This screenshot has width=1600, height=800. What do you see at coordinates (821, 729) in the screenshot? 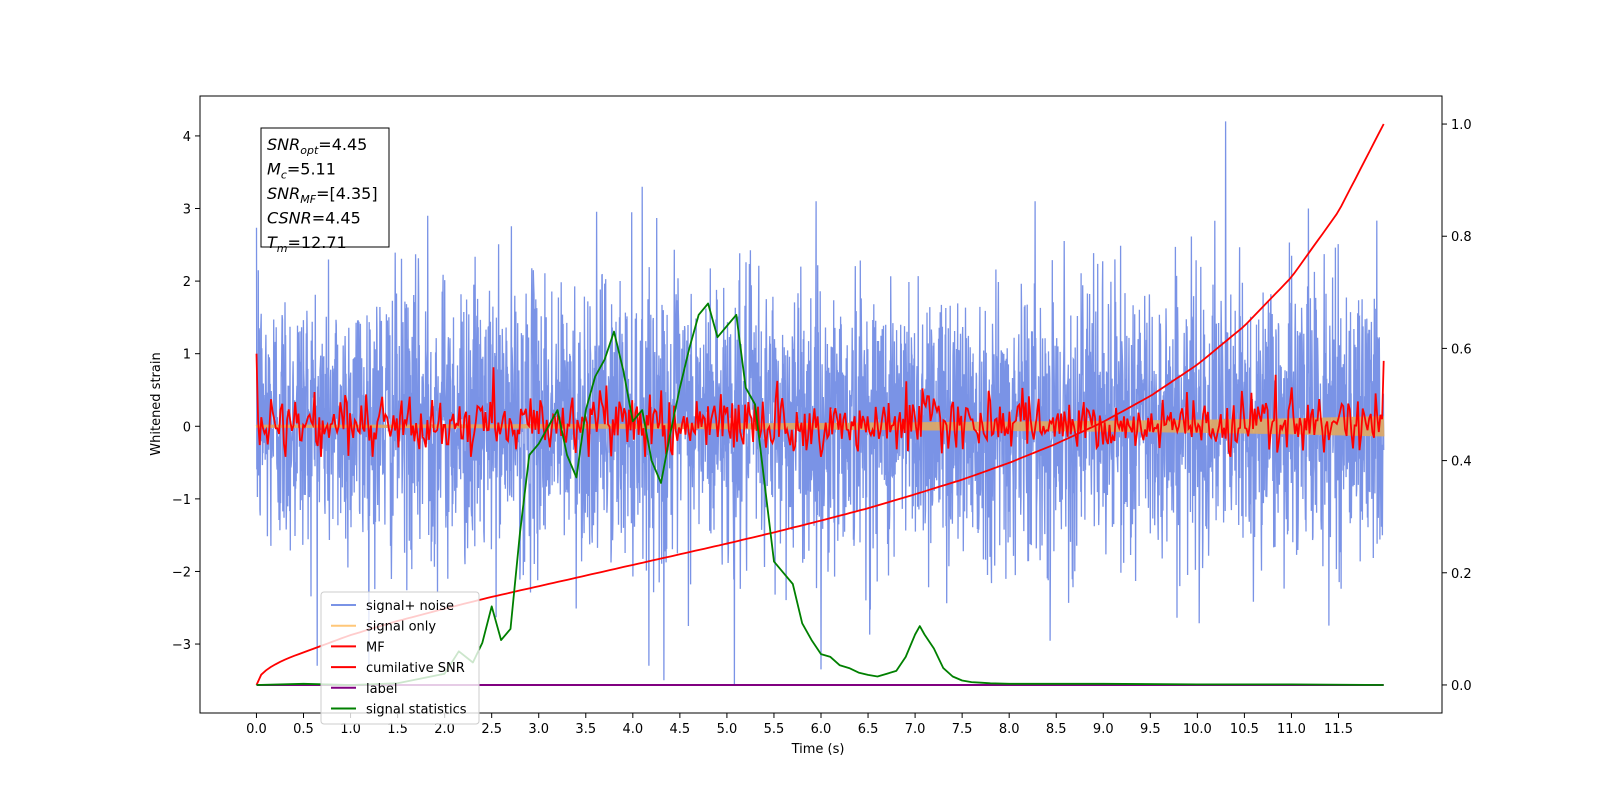
I see `x-tick-label: 6.0` at bounding box center [821, 729].